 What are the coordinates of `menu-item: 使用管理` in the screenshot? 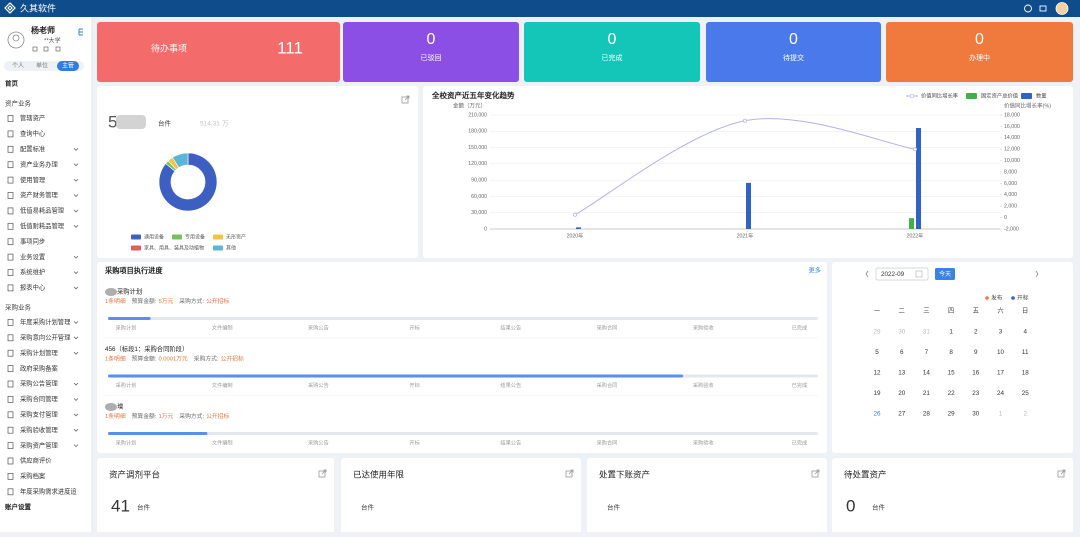 It's located at (33, 179).